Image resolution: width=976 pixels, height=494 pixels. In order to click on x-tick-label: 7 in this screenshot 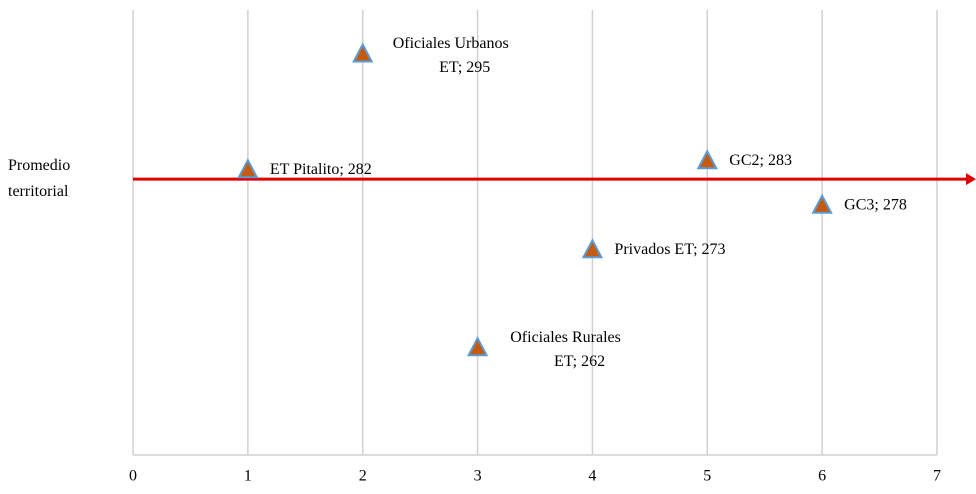, I will do `click(937, 476)`.